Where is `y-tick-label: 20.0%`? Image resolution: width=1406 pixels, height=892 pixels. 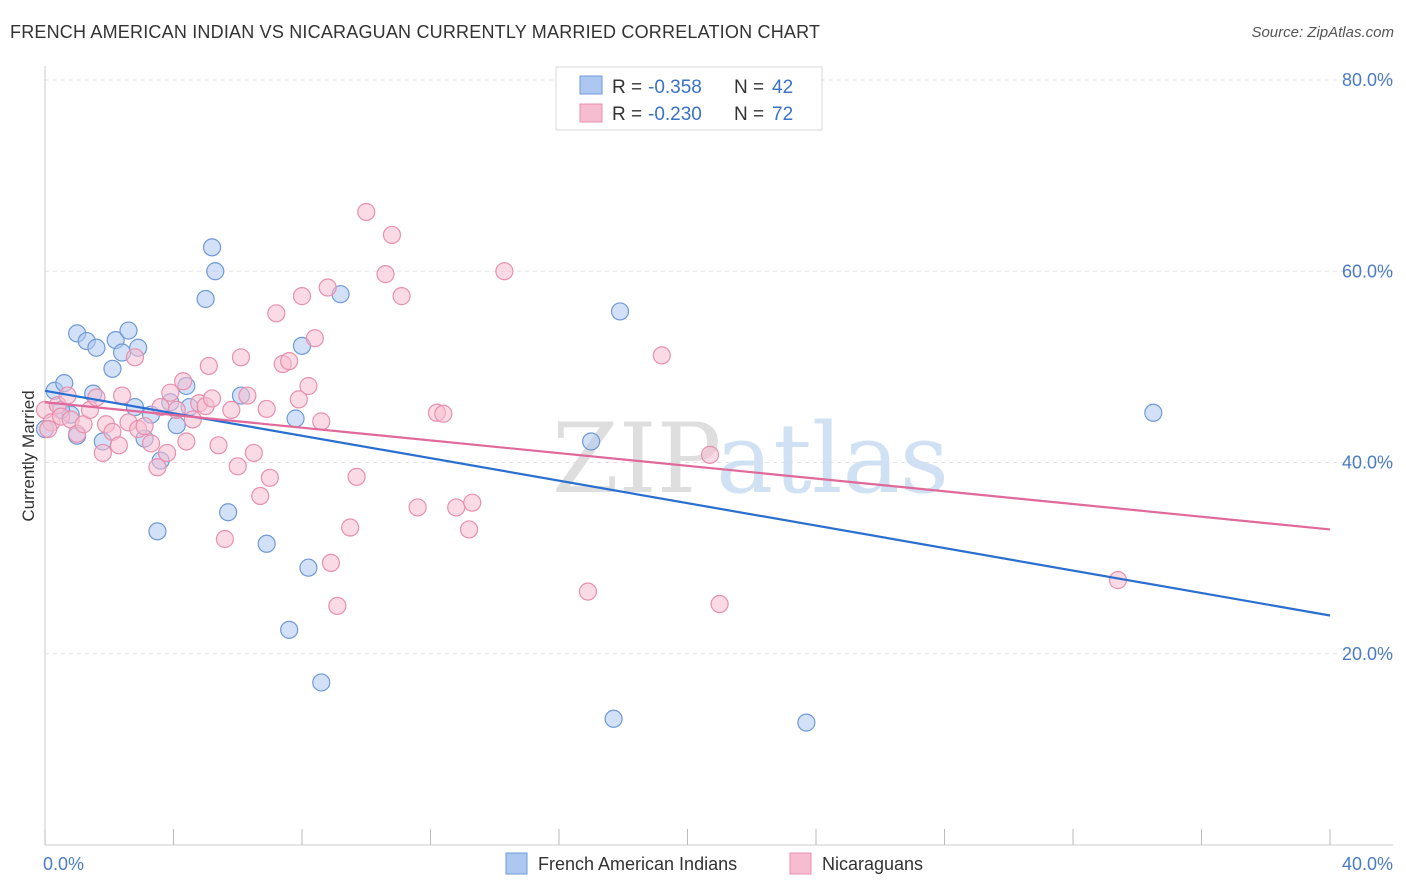
y-tick-label: 20.0% is located at coordinates (1367, 654).